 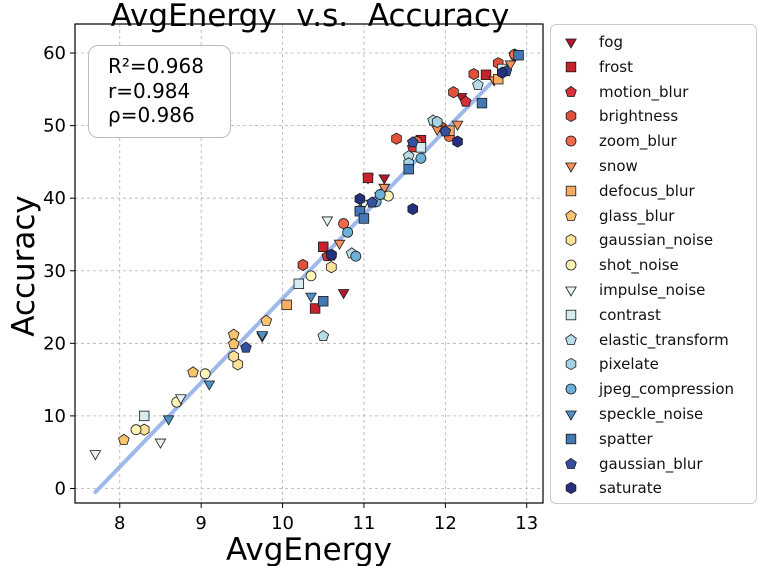 What do you see at coordinates (437, 122) in the screenshot?
I see `data-point-pixelate` at bounding box center [437, 122].